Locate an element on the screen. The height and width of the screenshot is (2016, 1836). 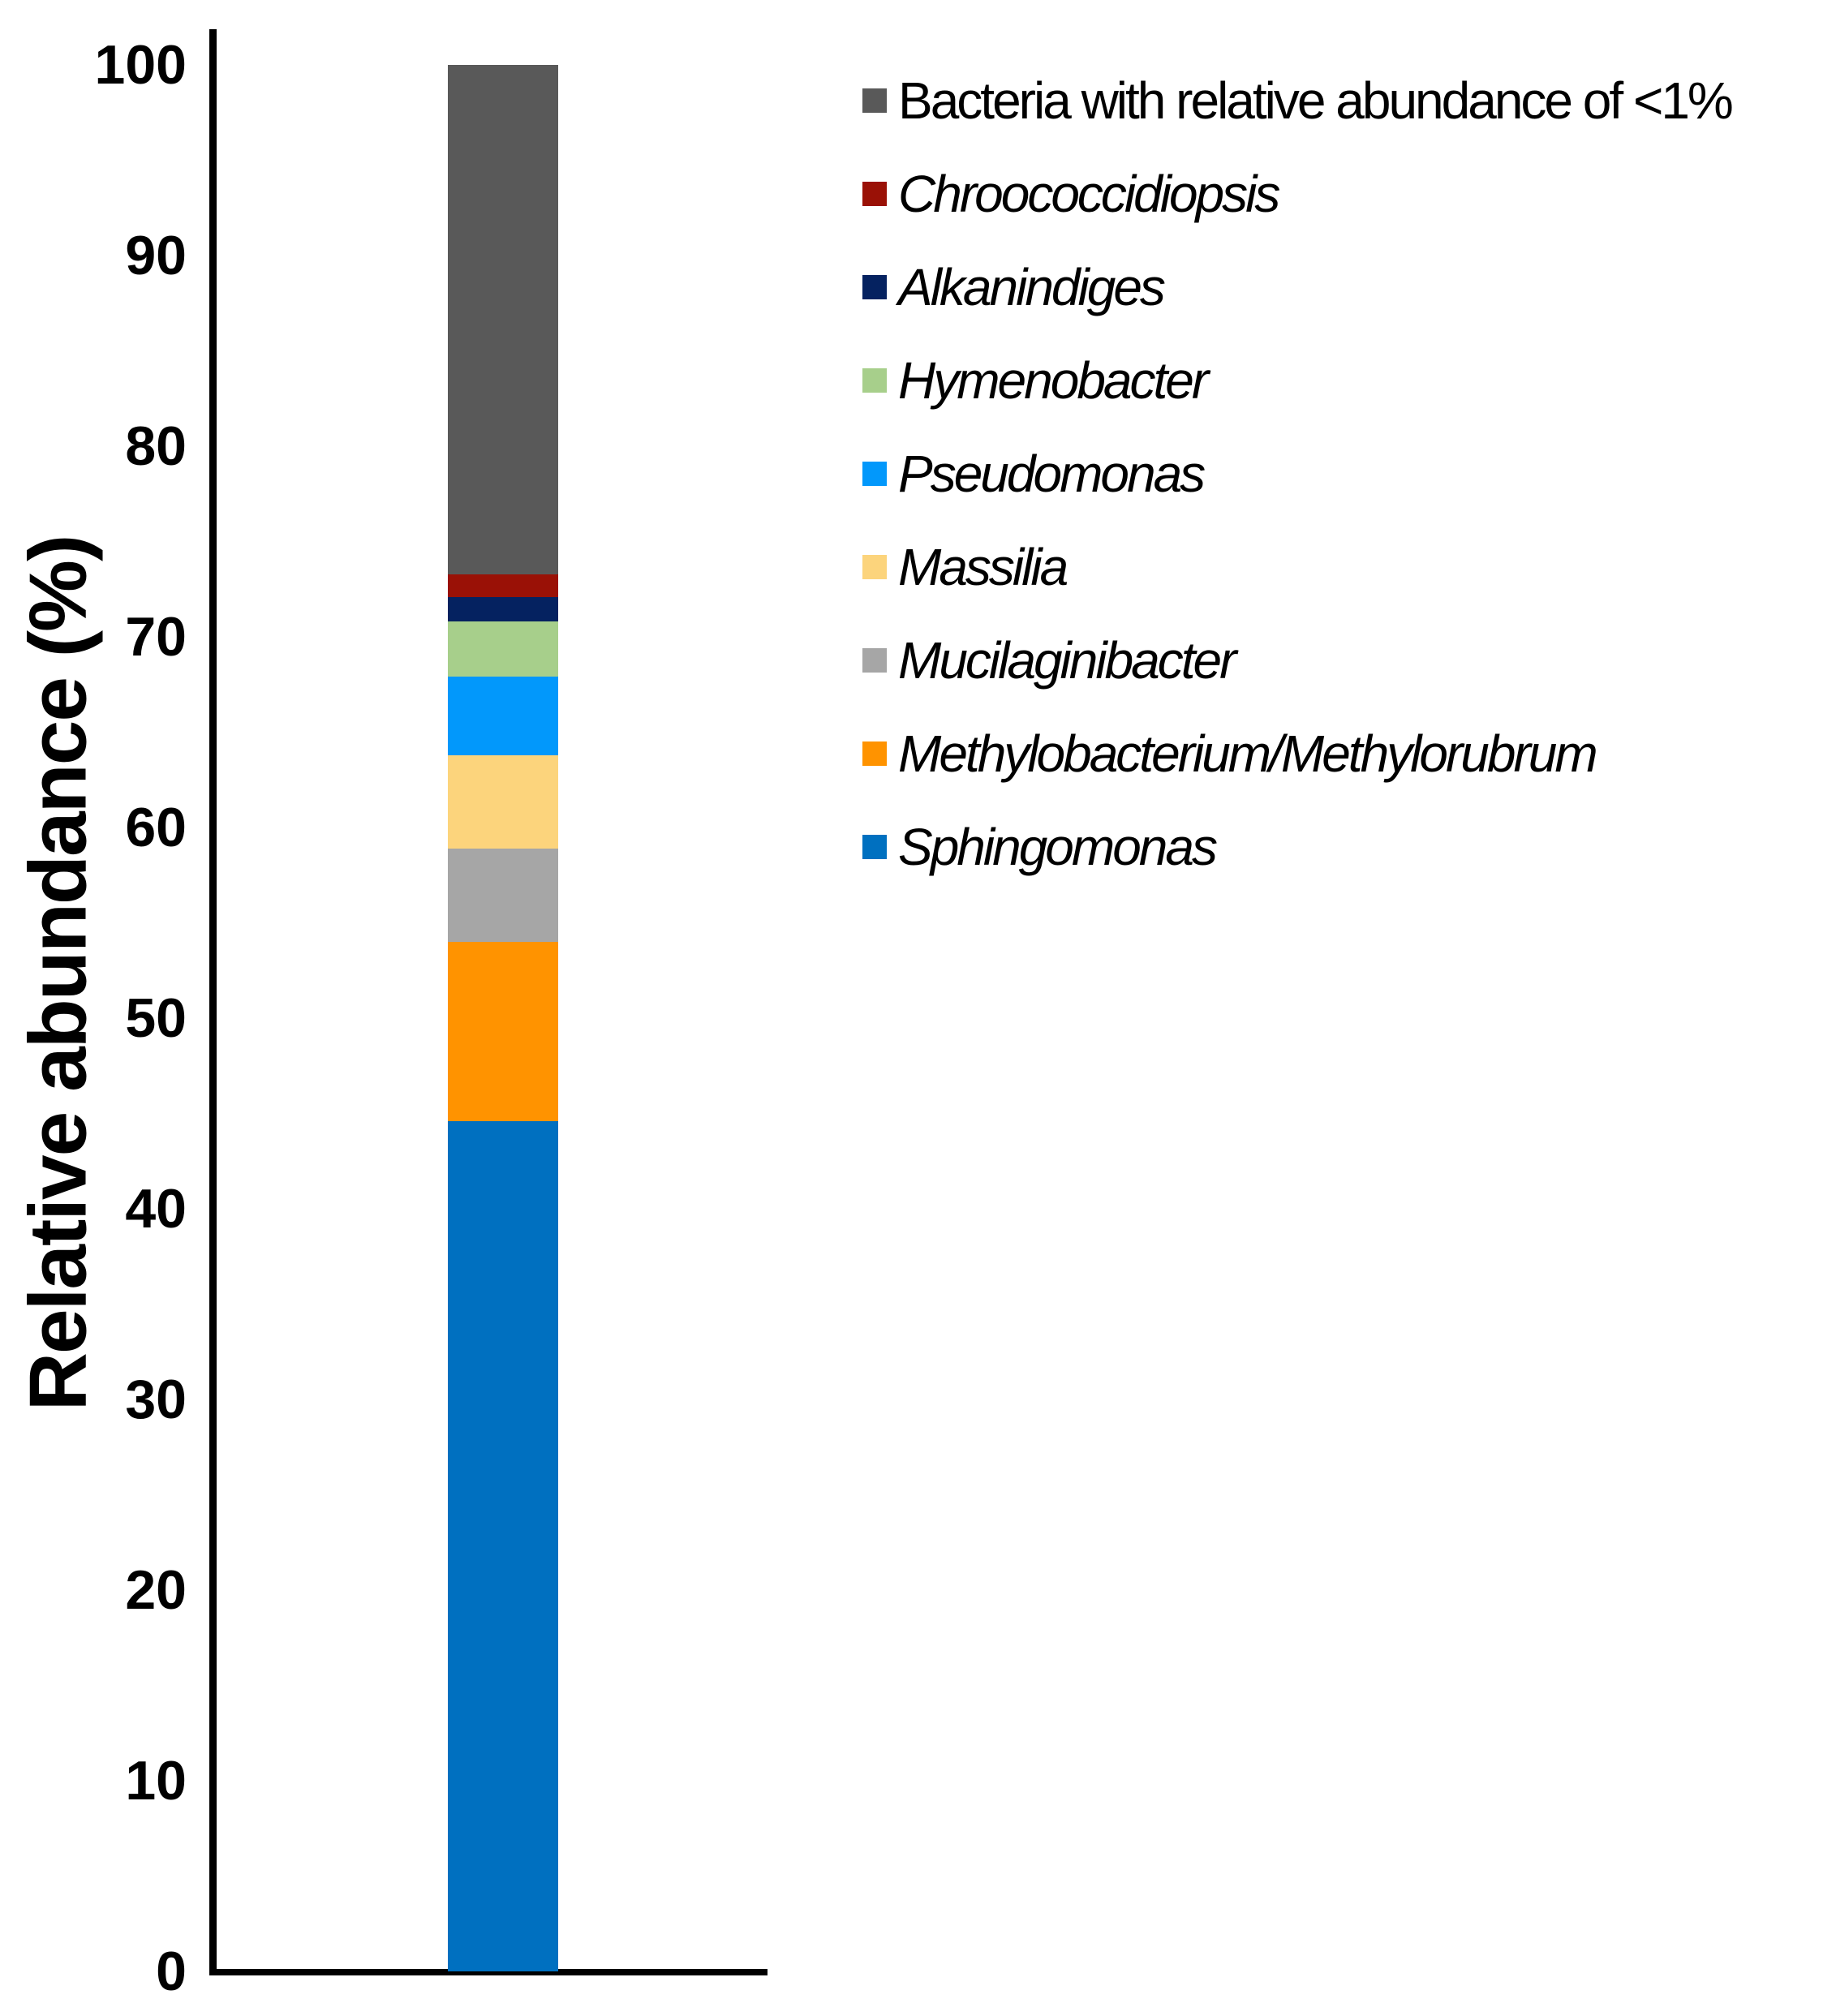
y-tick-label-0: 0 is located at coordinates (171, 1971).